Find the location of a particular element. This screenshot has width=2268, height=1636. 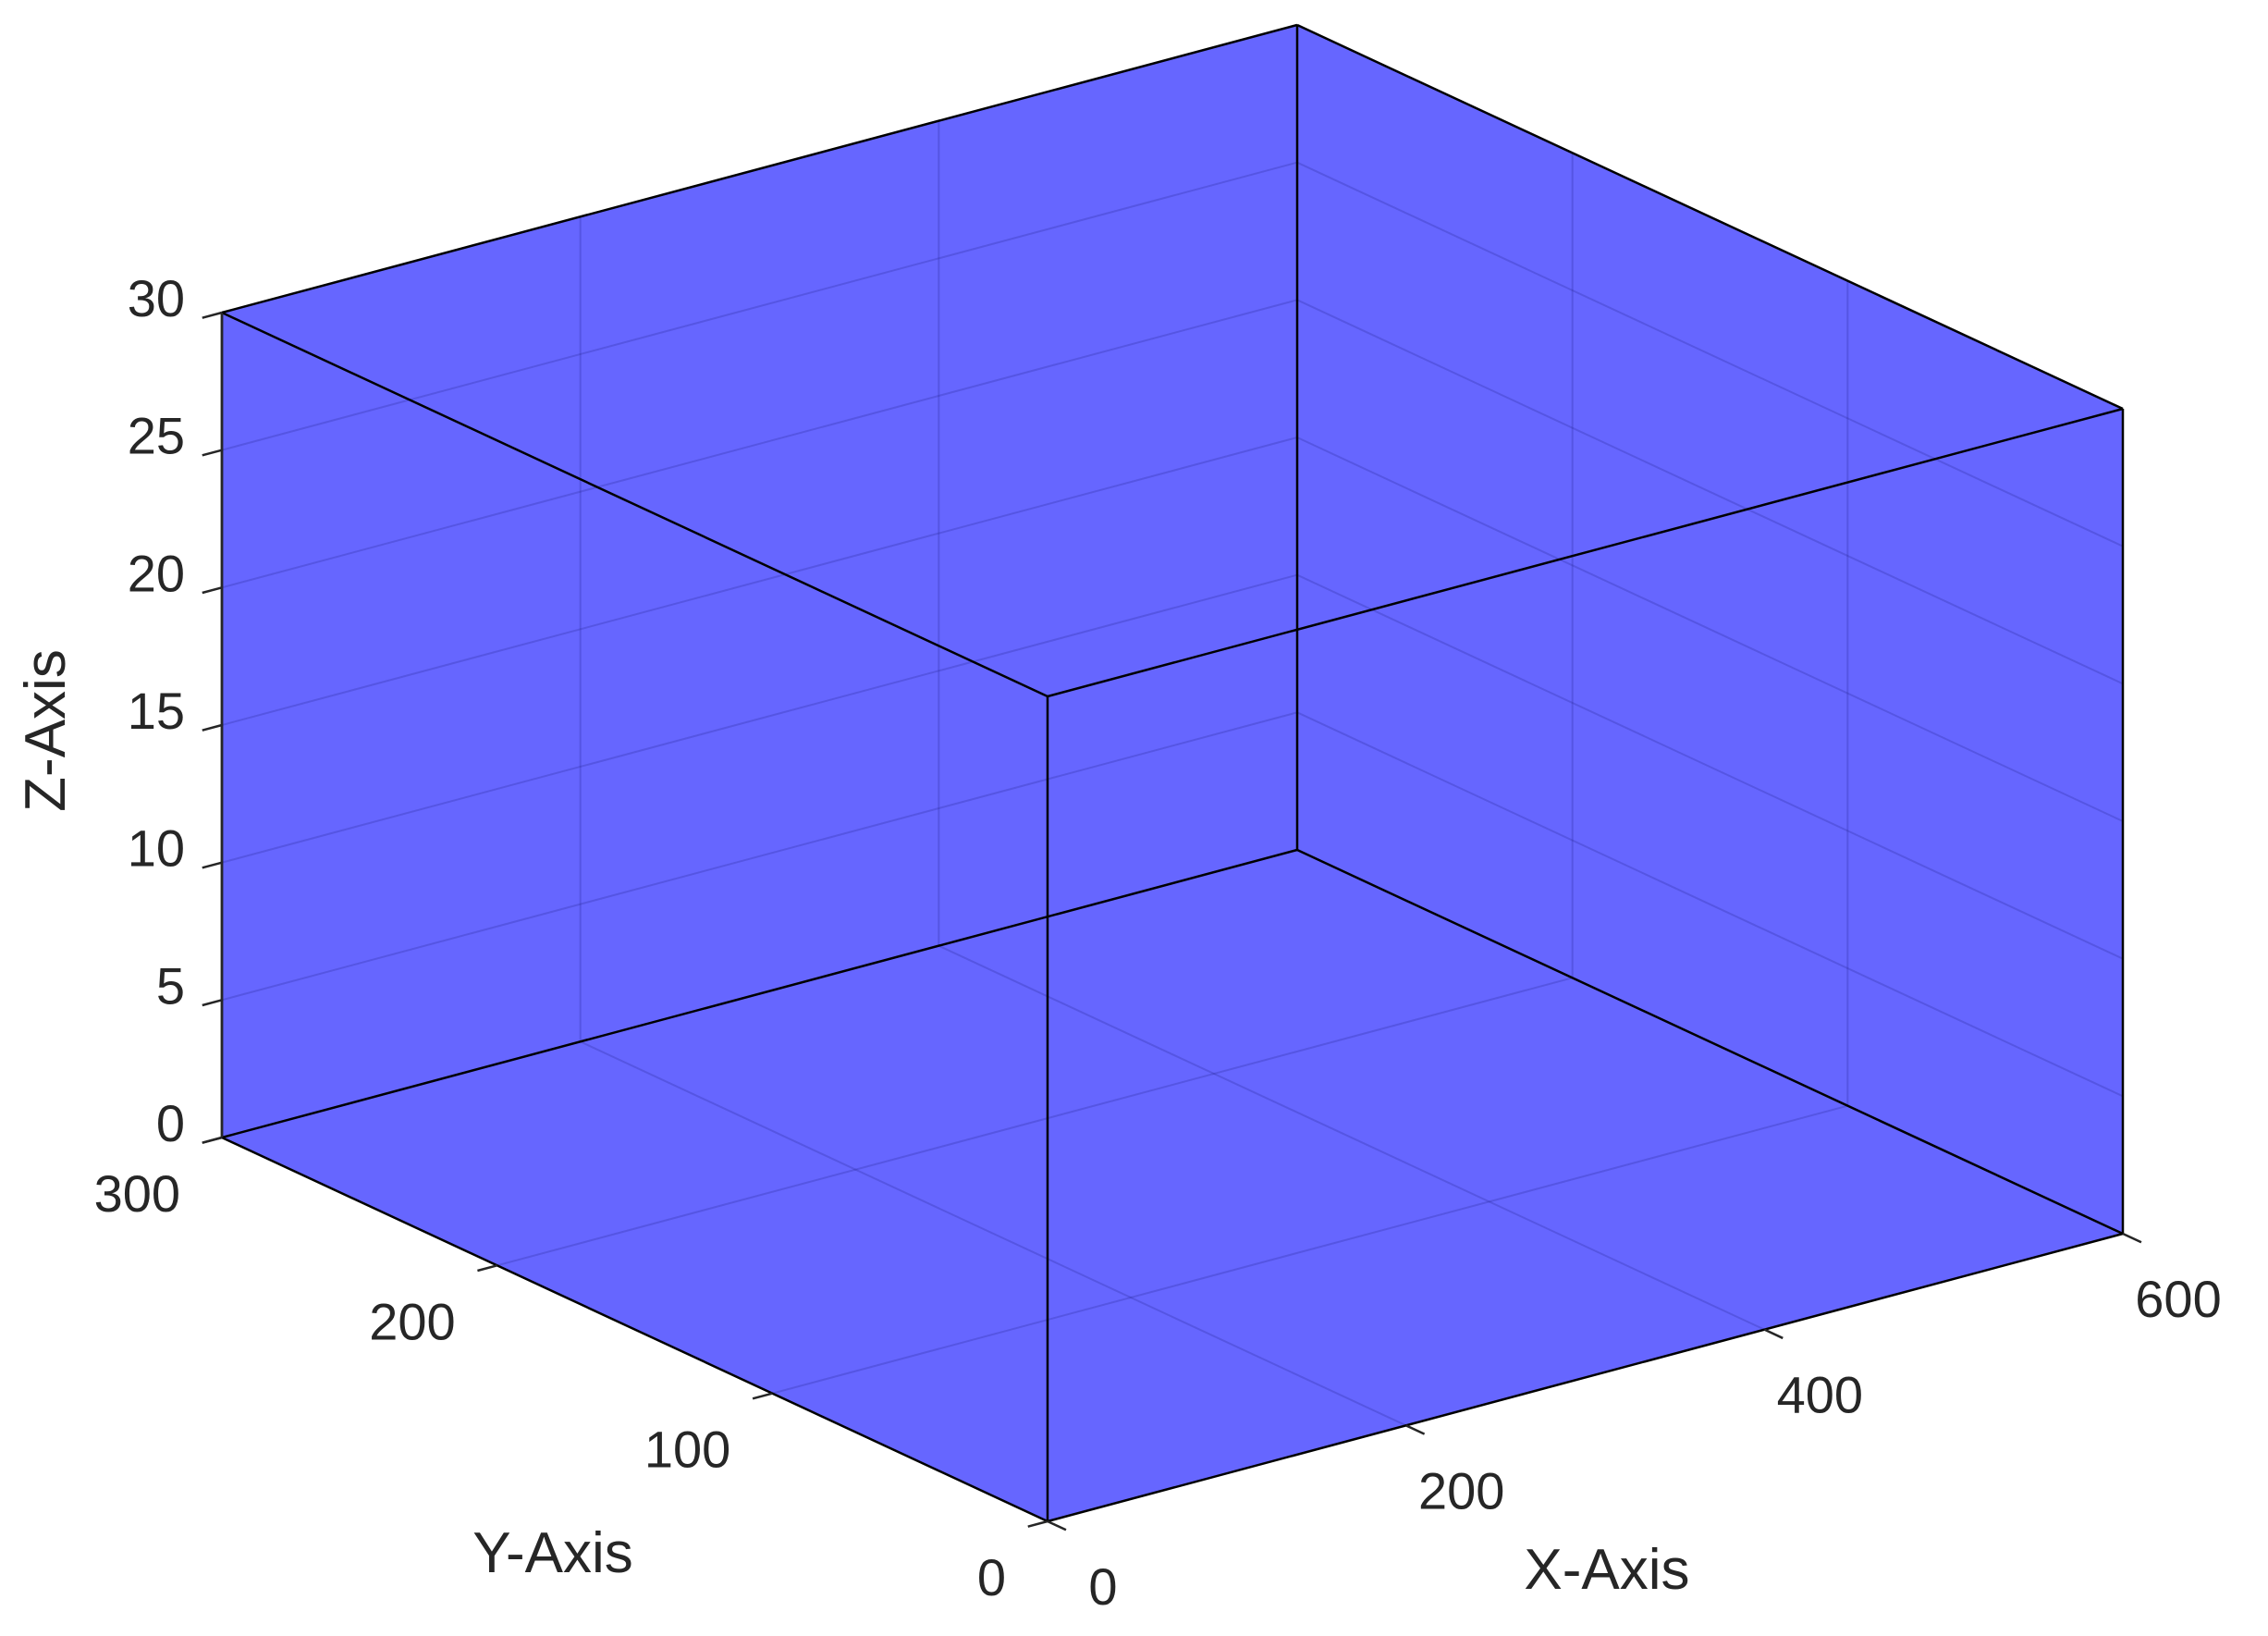

z-tick-label-5: 25 is located at coordinates (156, 436).